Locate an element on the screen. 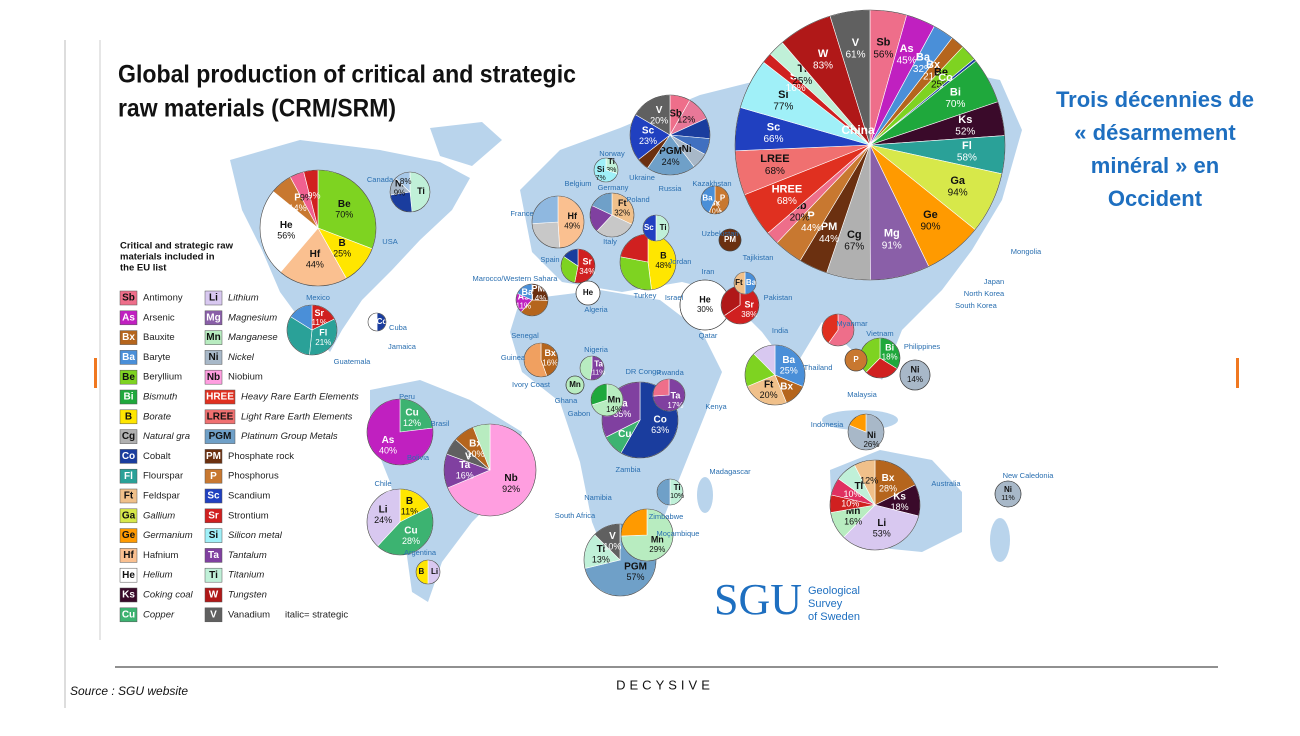 This screenshot has height=736, width=1300. slice-symbol: Hf is located at coordinates (573, 216).